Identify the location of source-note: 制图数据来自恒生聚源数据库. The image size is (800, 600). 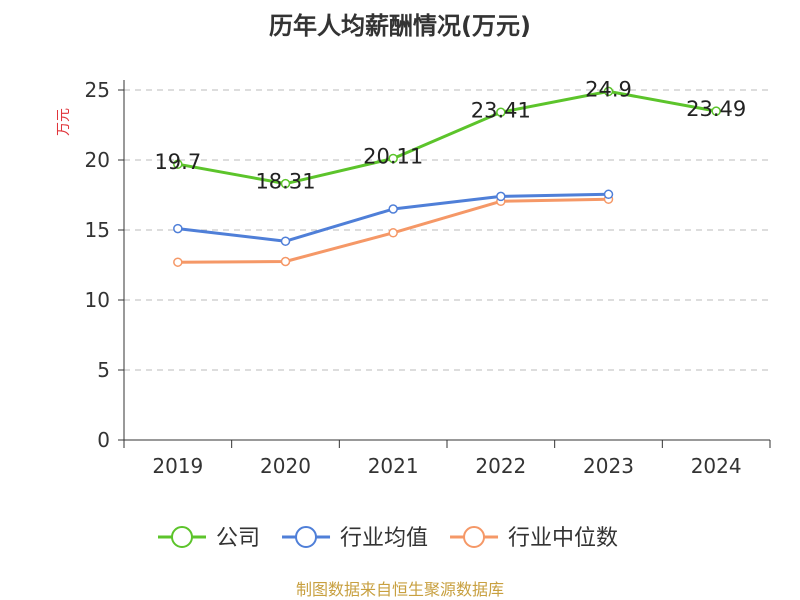
(400, 589).